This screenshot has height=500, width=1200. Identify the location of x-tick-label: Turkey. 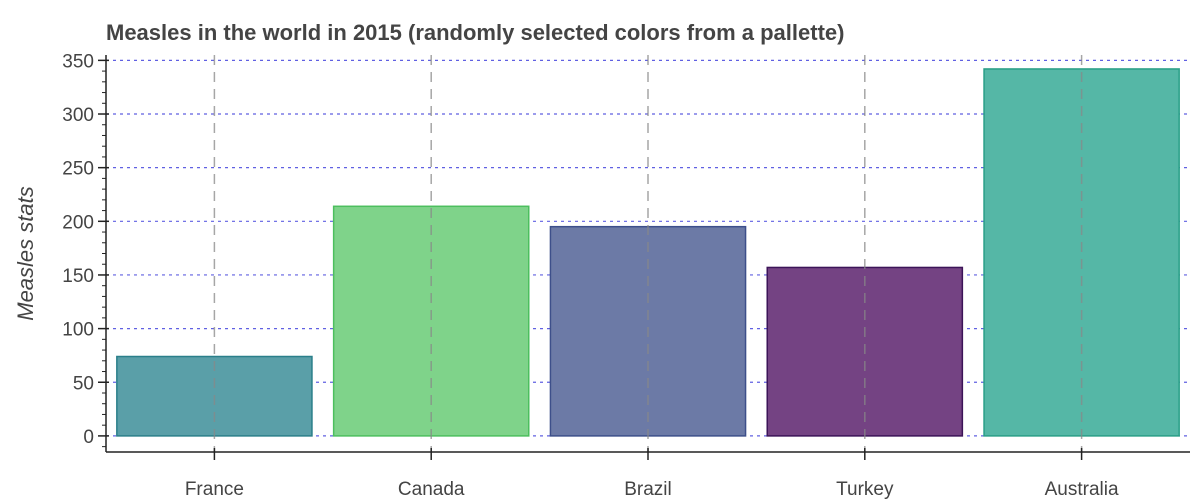
(865, 489).